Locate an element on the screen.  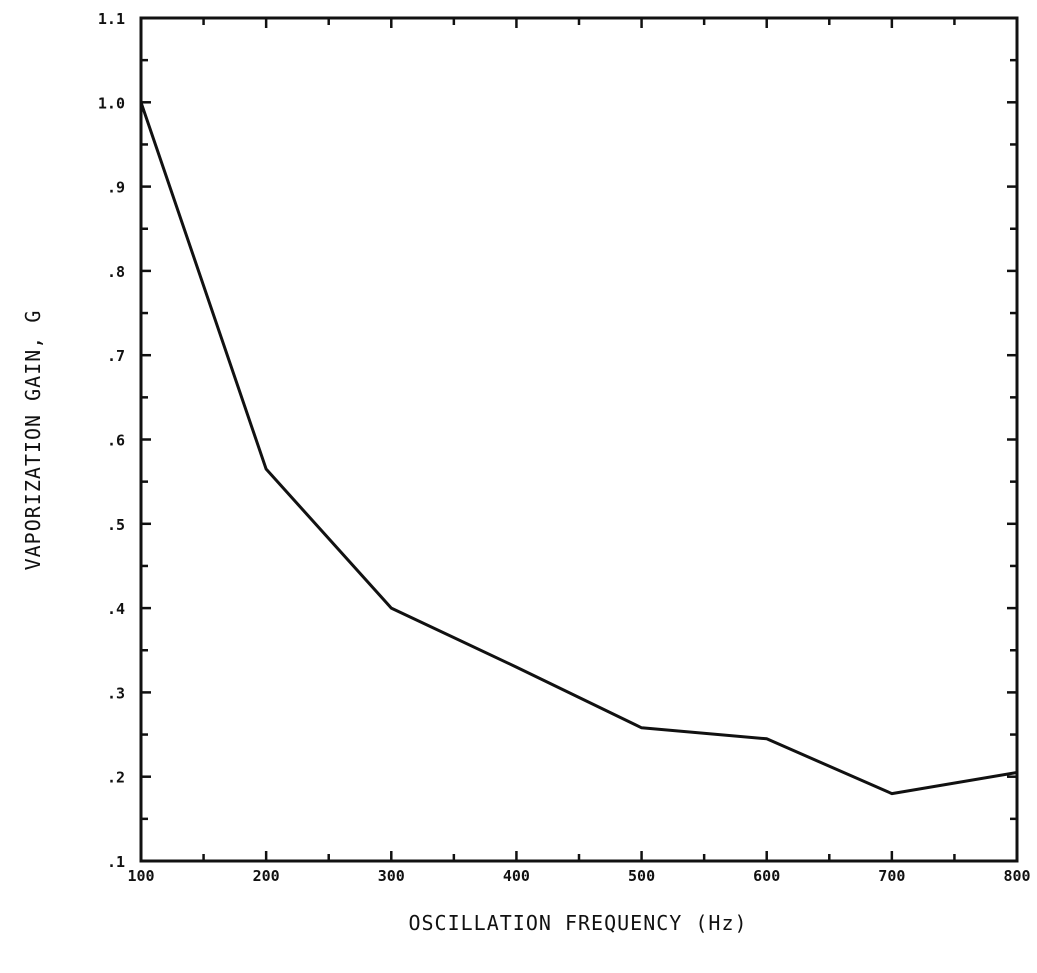
y-tick-label: .9 is located at coordinates (116, 188).